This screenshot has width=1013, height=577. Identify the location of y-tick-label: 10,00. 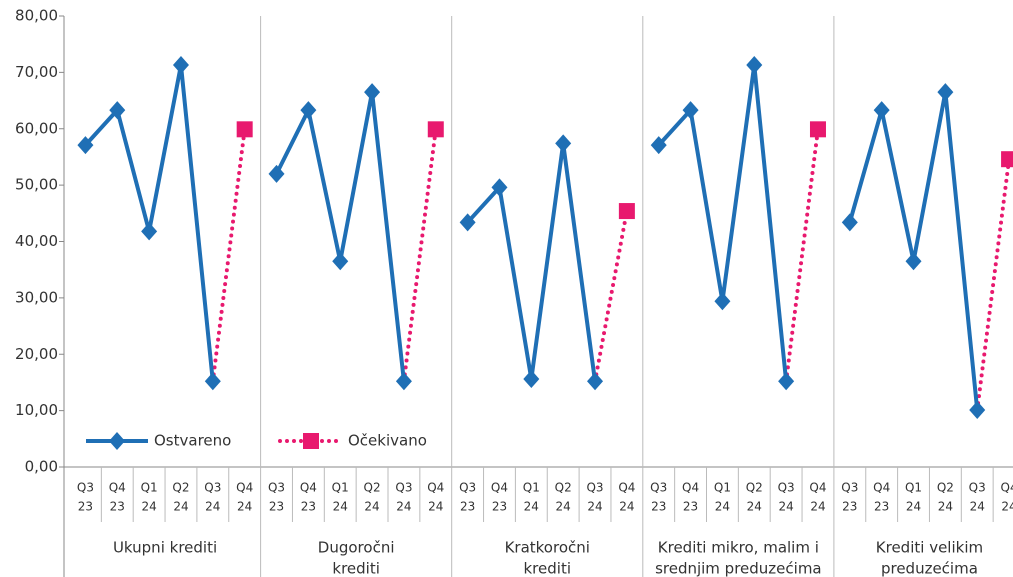
(36, 410).